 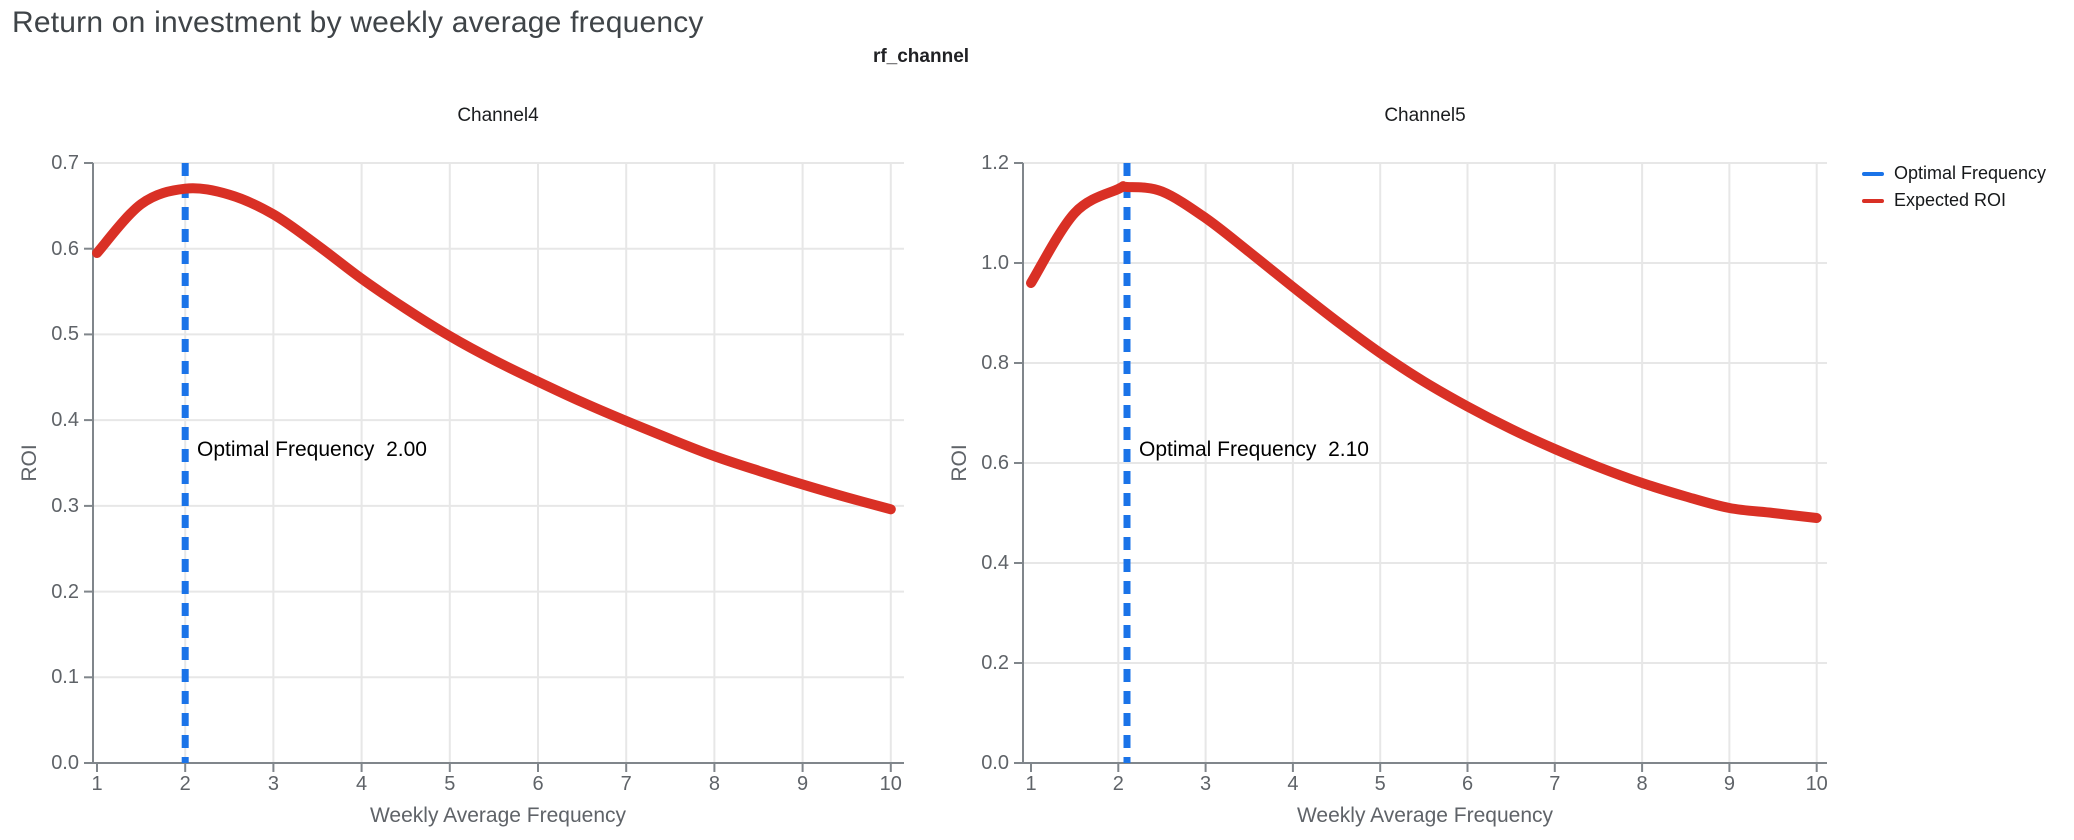 What do you see at coordinates (1425, 815) in the screenshot?
I see `x-axis-title-right: Weekly Average Frequency` at bounding box center [1425, 815].